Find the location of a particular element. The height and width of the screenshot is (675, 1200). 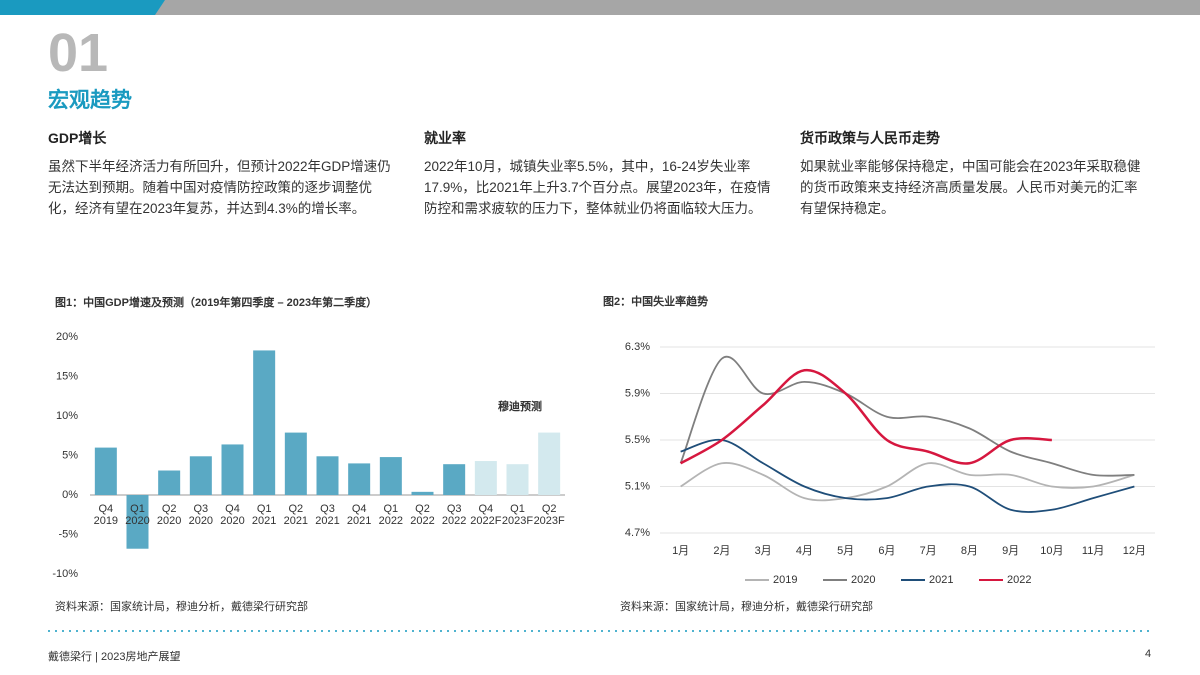

y-tick-label: 10% is located at coordinates (67, 416).